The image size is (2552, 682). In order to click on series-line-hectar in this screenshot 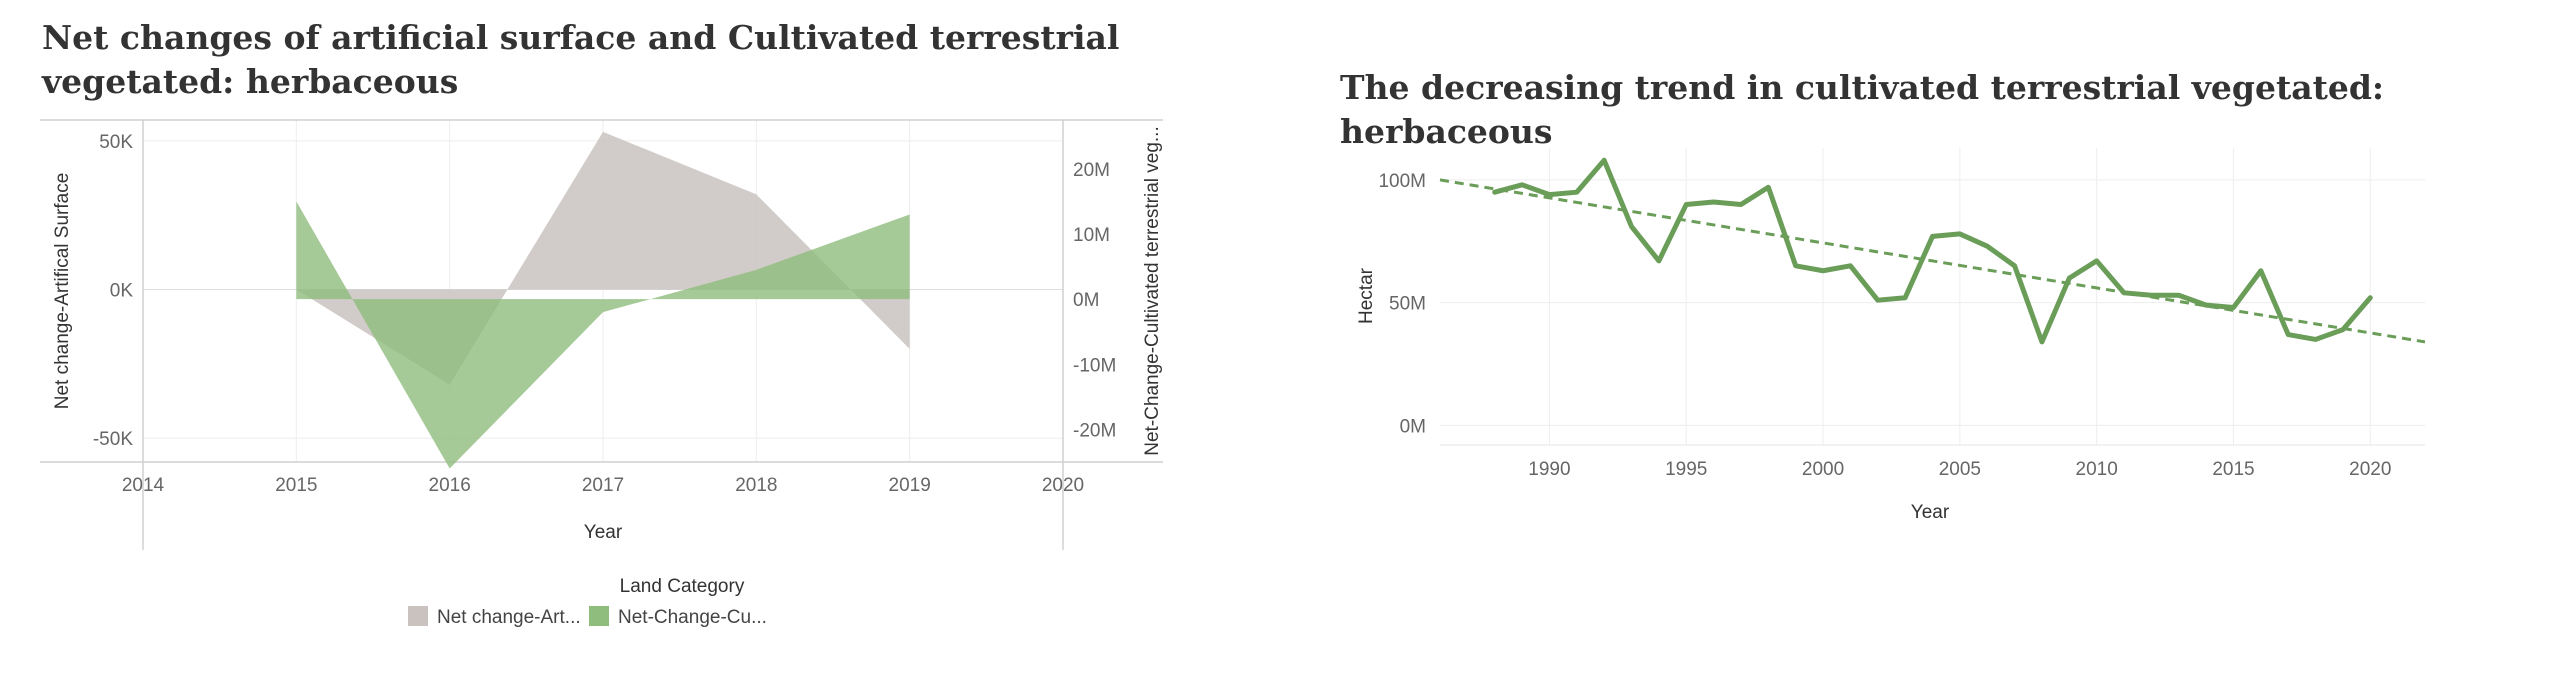, I will do `click(1932, 251)`.